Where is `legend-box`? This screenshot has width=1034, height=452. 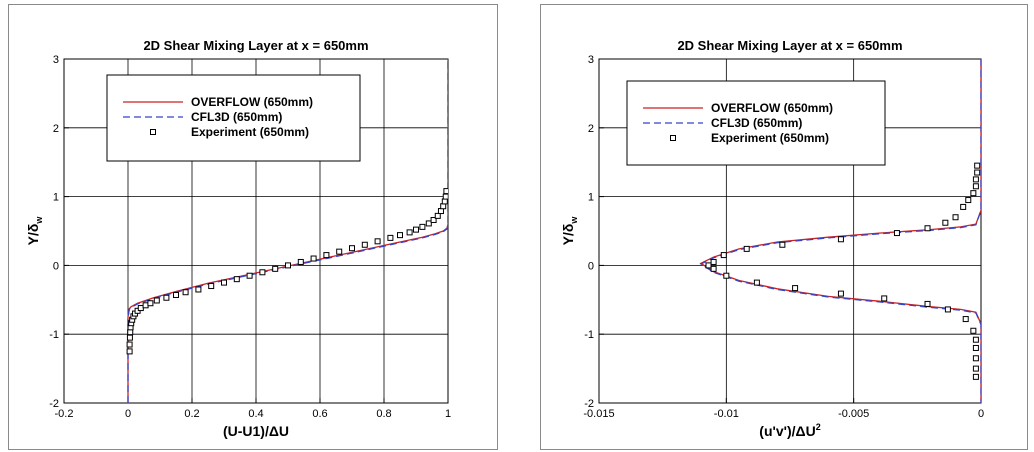 legend-box is located at coordinates (233, 118).